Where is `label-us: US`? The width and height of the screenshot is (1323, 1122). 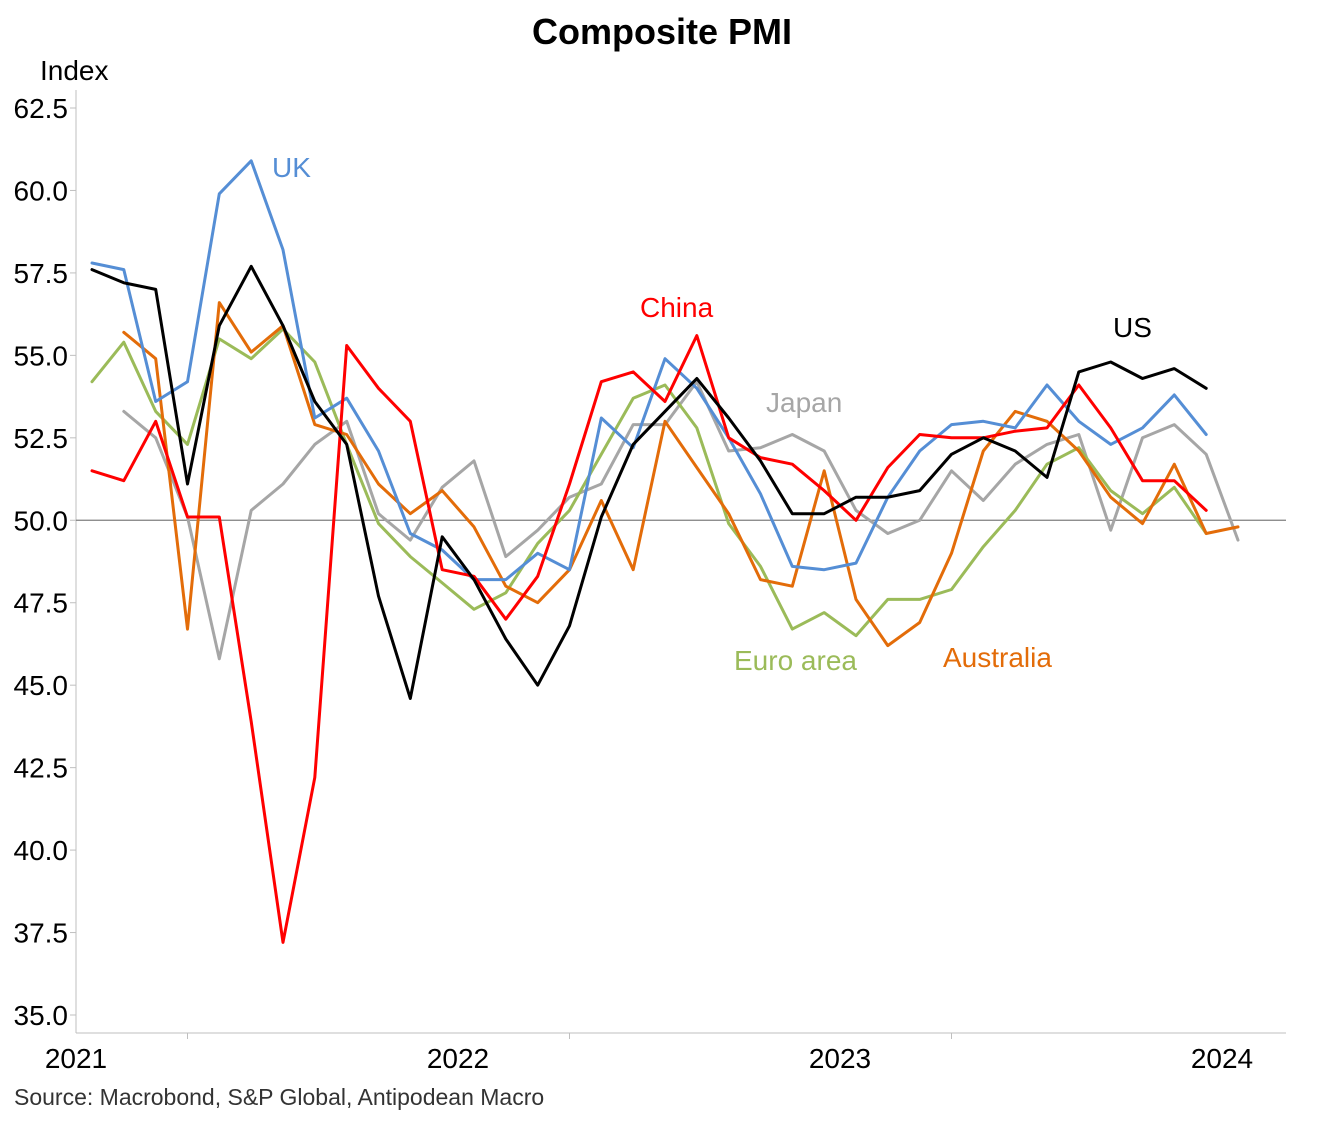
label-us: US is located at coordinates (1132, 327).